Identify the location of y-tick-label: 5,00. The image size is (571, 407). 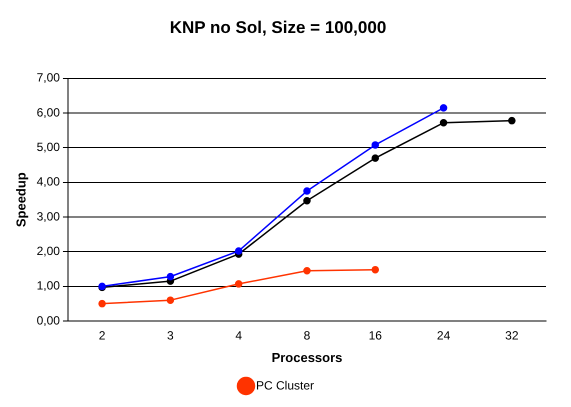
(48, 147).